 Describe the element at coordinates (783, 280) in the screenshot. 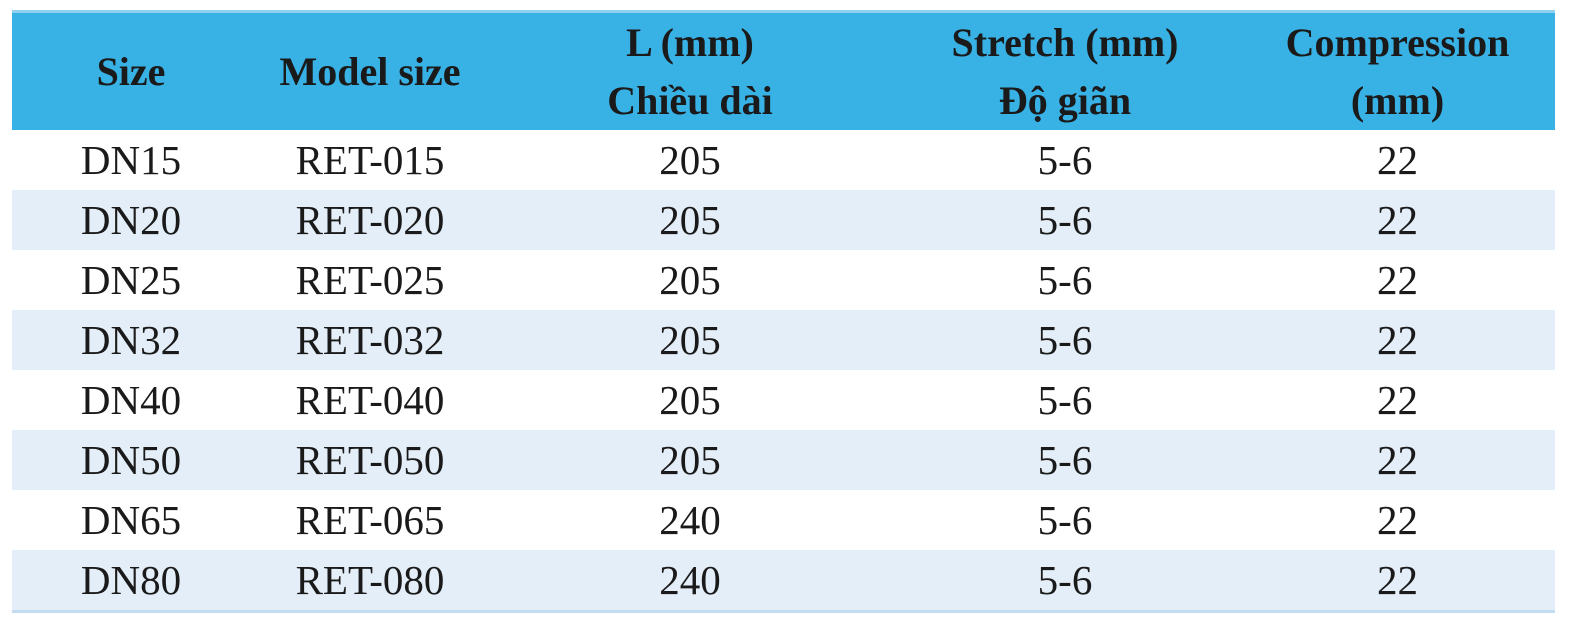

I see `table-row: DN25 RET-025 205 5-6 22` at that location.